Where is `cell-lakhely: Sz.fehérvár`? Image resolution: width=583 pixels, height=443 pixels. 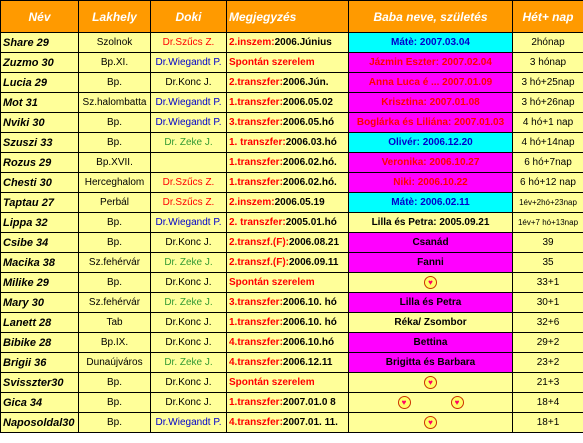 cell-lakhely: Sz.fehérvár is located at coordinates (114, 262).